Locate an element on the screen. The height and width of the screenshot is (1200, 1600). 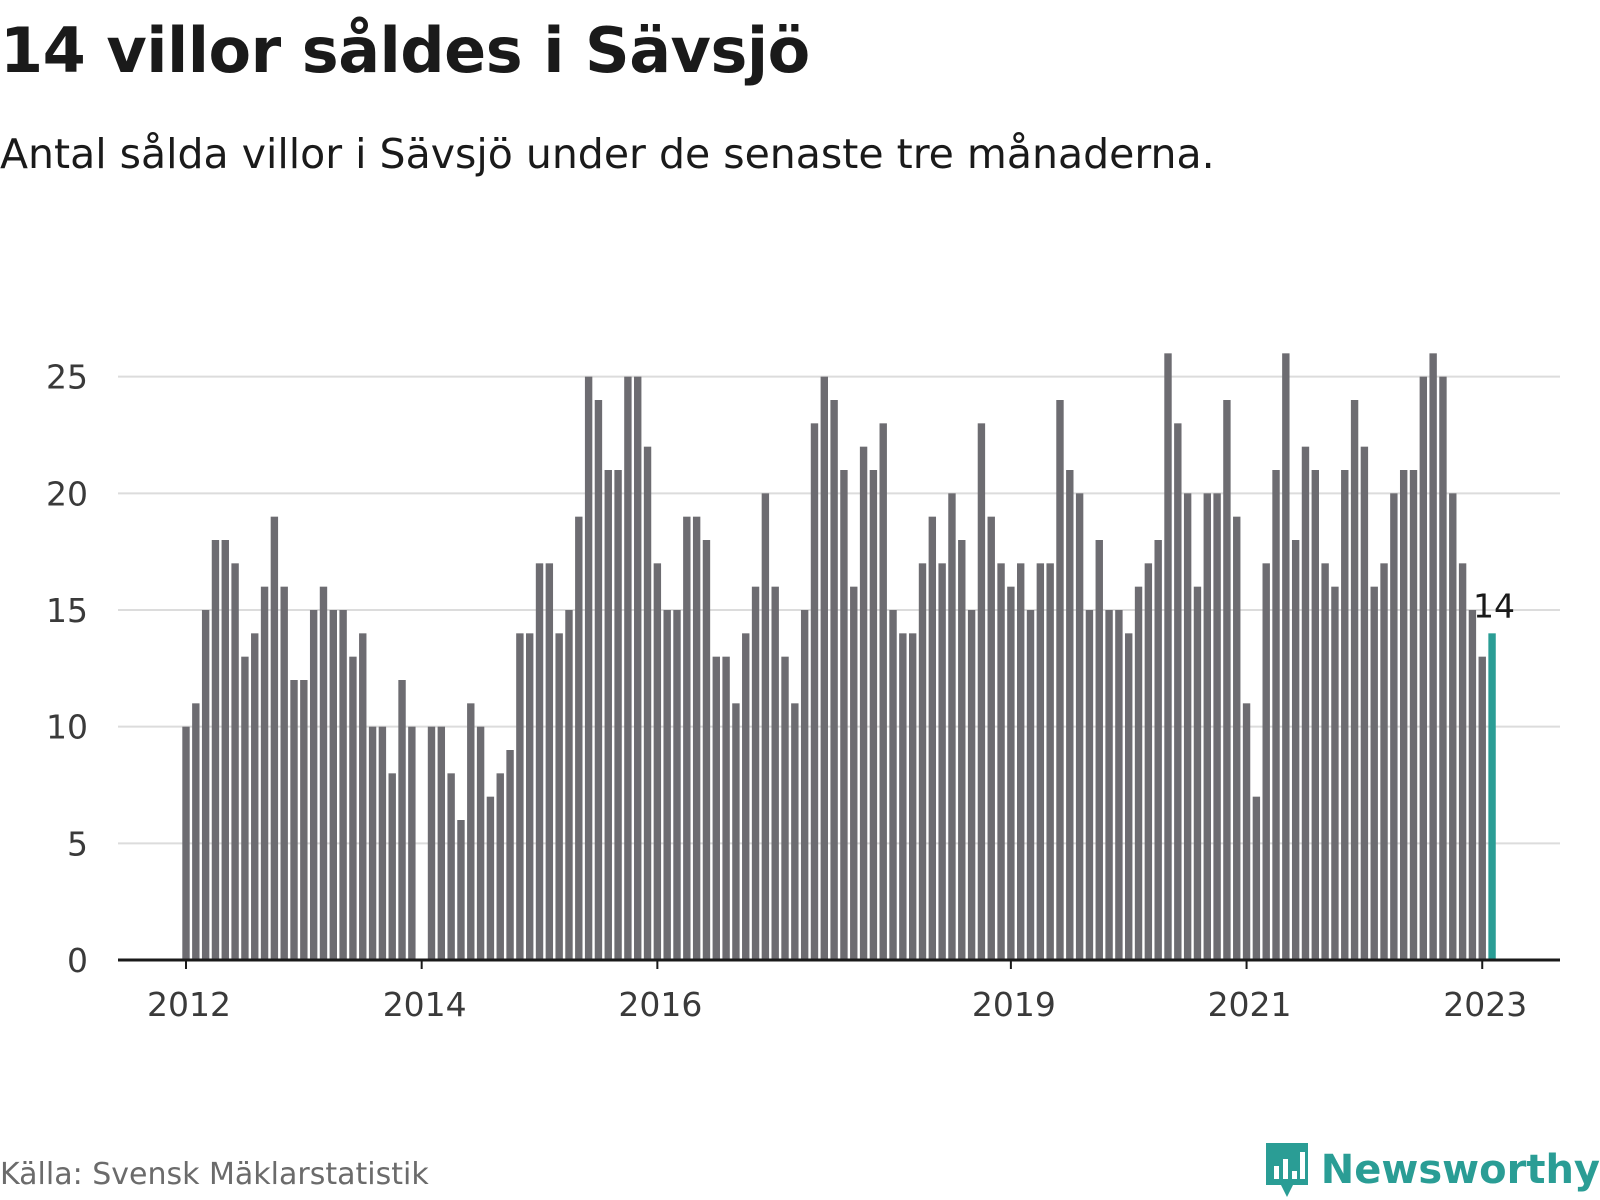
x-tick-label: 2021 is located at coordinates (1250, 1004).